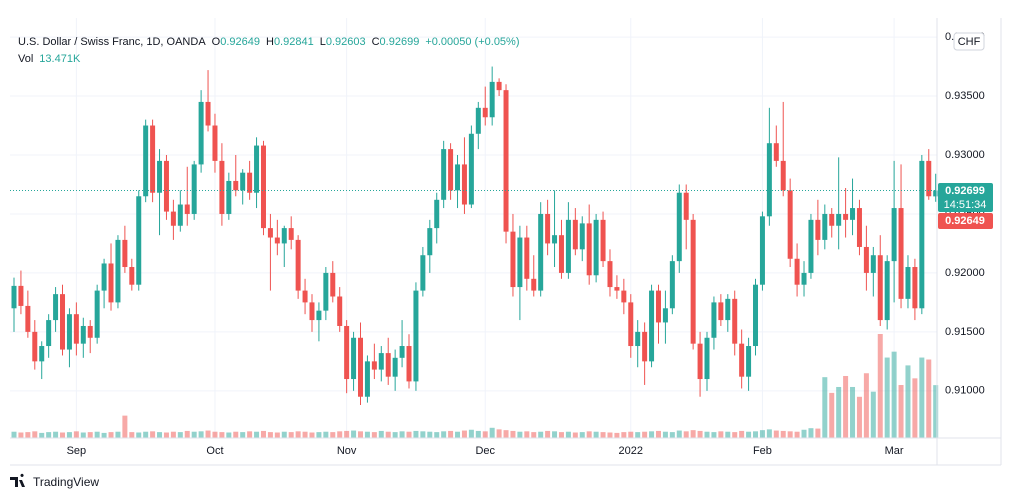  I want to click on ohlc-value: 0.92603, so click(346, 42).